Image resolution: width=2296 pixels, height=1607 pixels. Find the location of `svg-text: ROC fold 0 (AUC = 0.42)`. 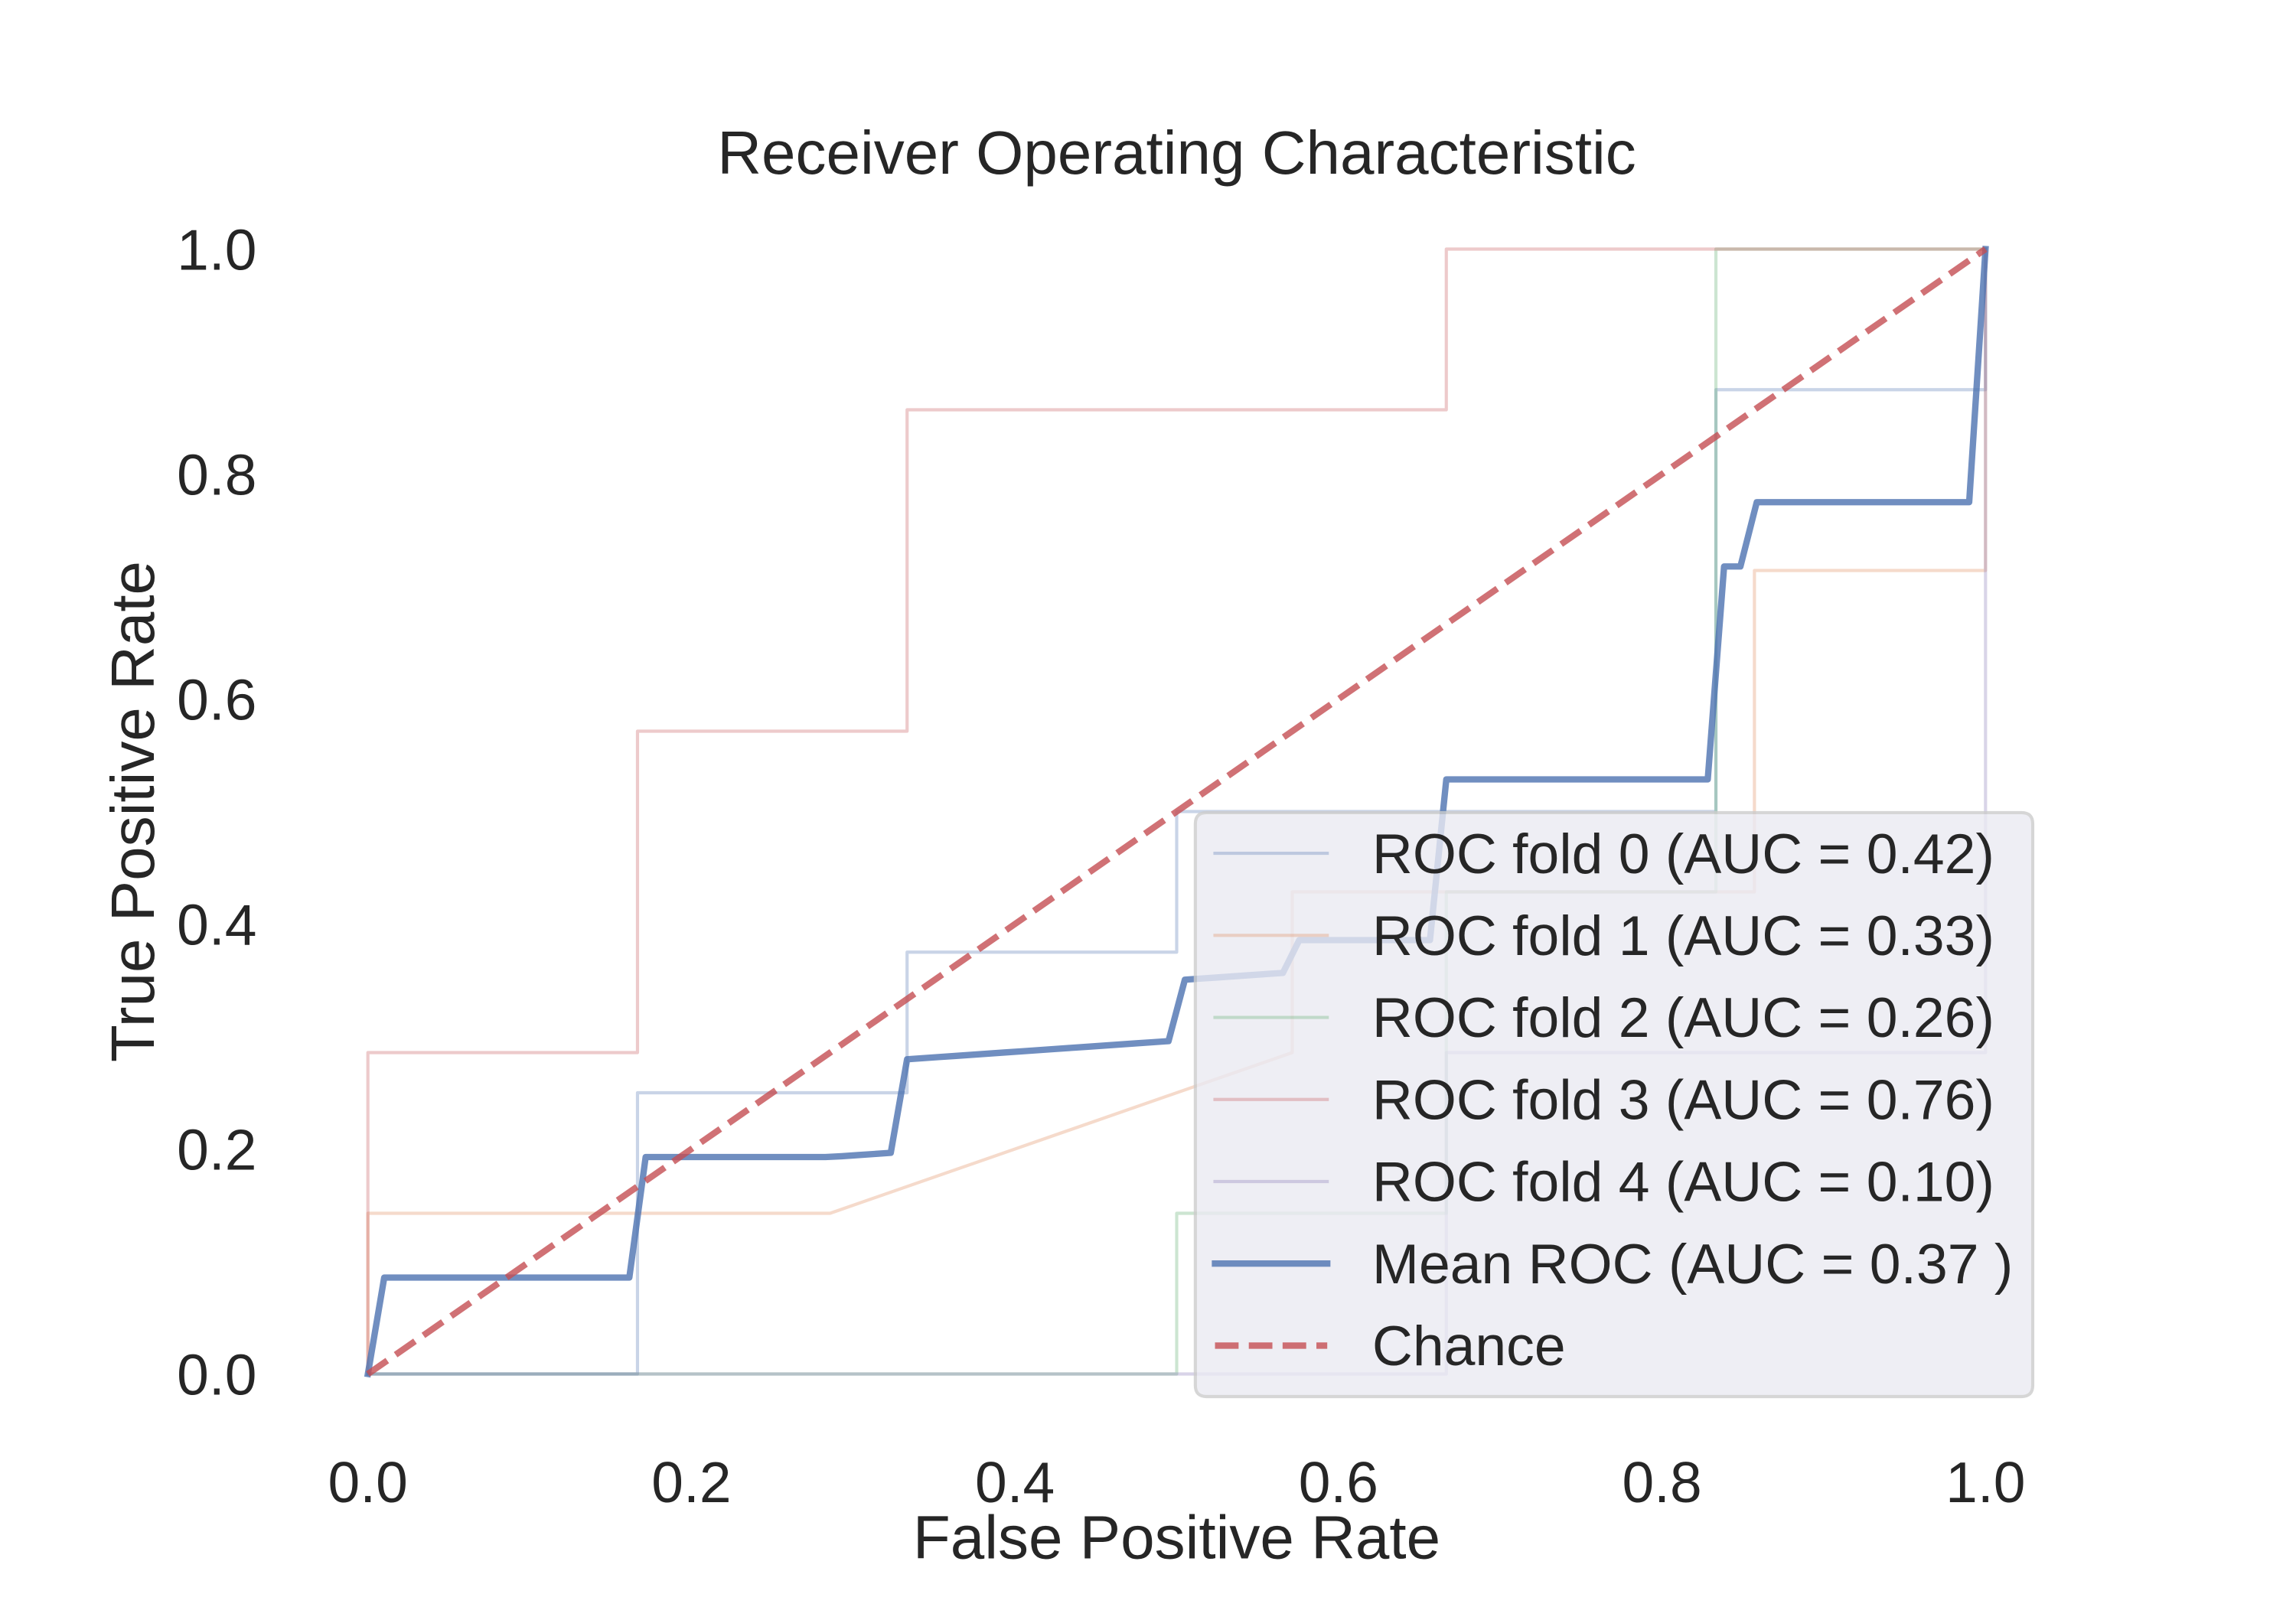

svg-text: ROC fold 0 (AUC = 0.42) is located at coordinates (1683, 854).